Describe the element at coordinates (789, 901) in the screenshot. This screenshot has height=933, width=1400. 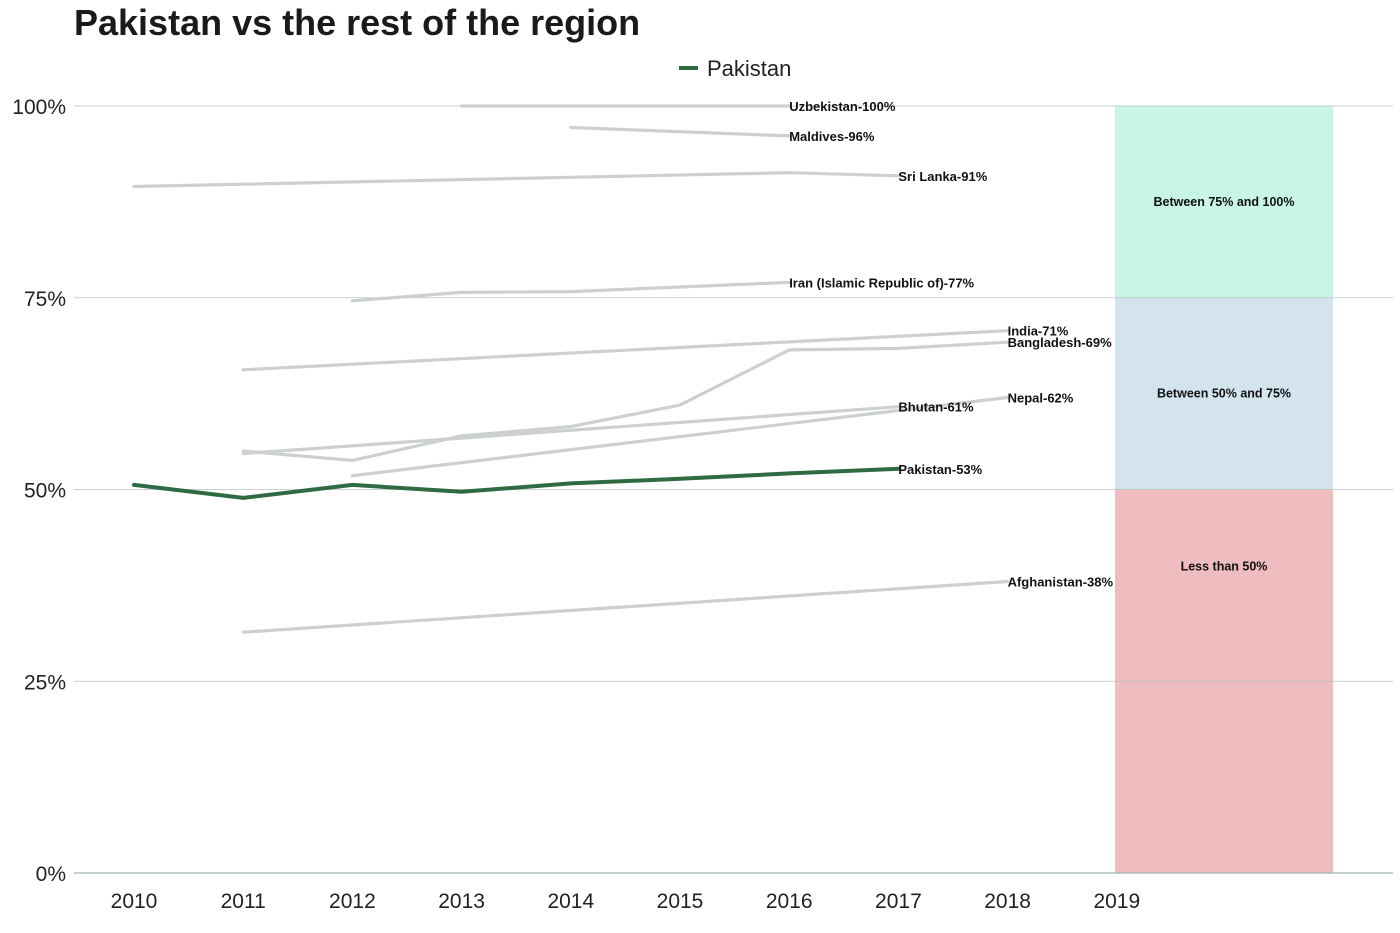
I see `x-tick-label: 2016` at that location.